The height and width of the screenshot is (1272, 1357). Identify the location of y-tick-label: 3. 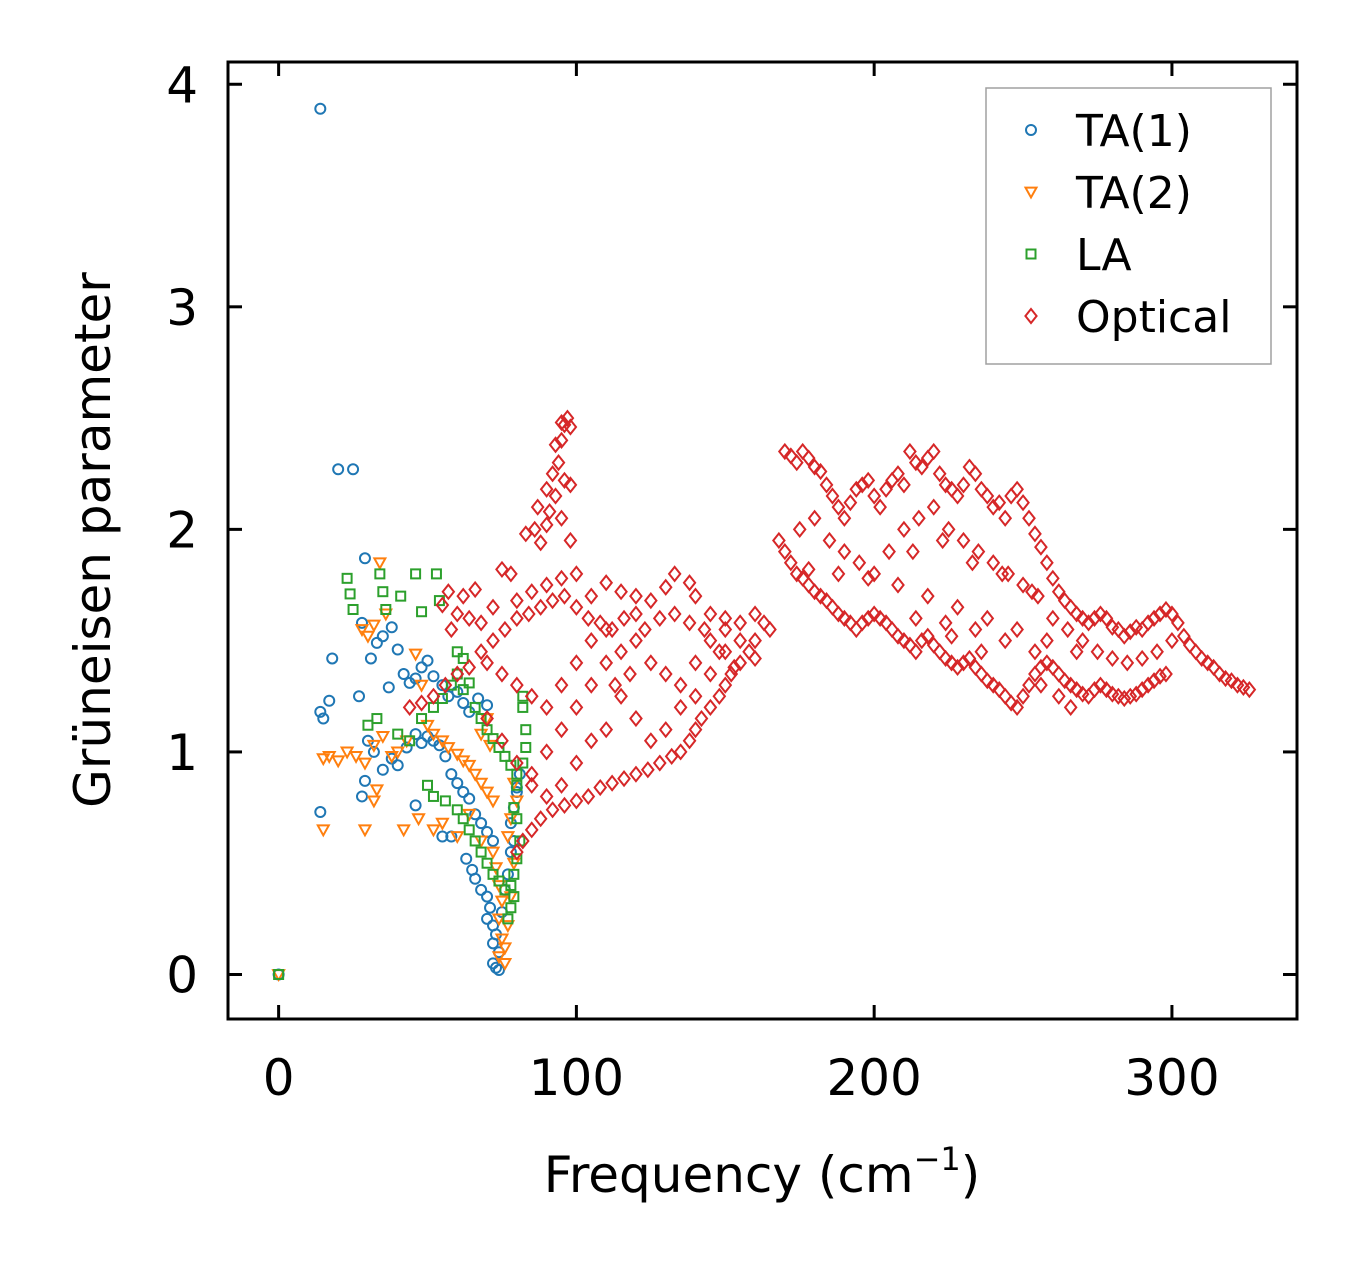
(182, 308).